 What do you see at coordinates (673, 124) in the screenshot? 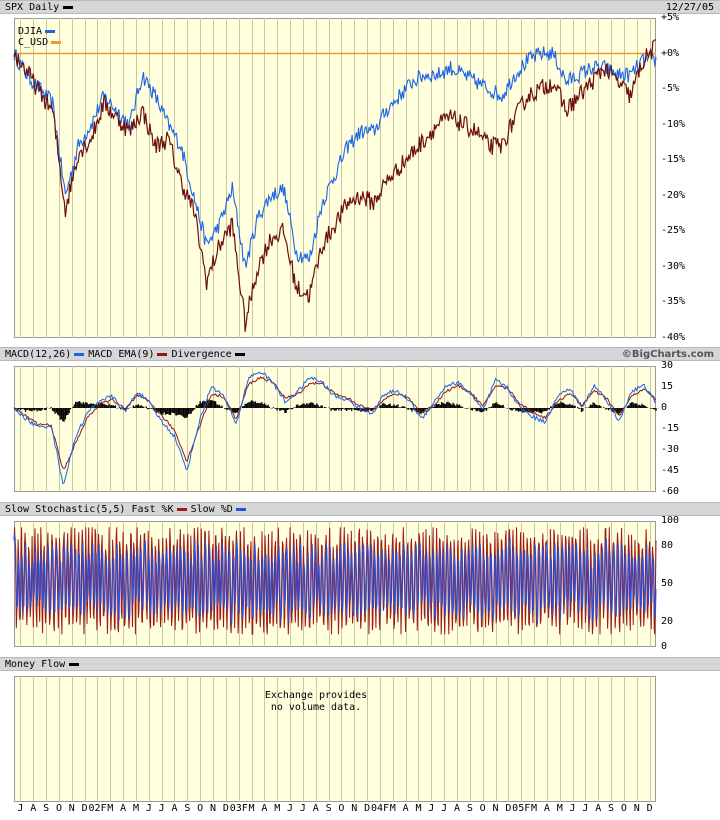
I see `price-y-tick: -10%` at bounding box center [673, 124].